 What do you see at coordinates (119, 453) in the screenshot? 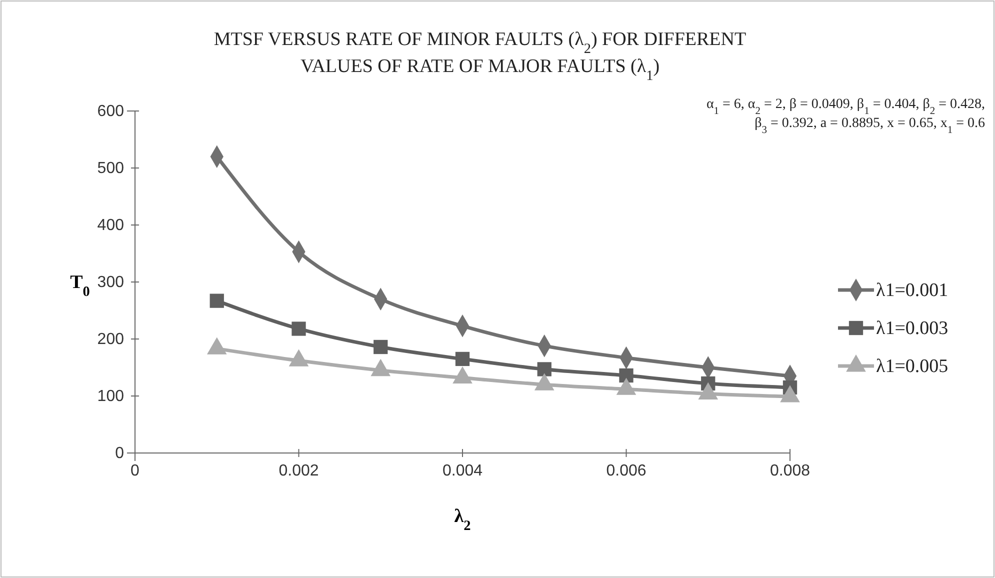
I see `y-tick-label: 0` at bounding box center [119, 453].